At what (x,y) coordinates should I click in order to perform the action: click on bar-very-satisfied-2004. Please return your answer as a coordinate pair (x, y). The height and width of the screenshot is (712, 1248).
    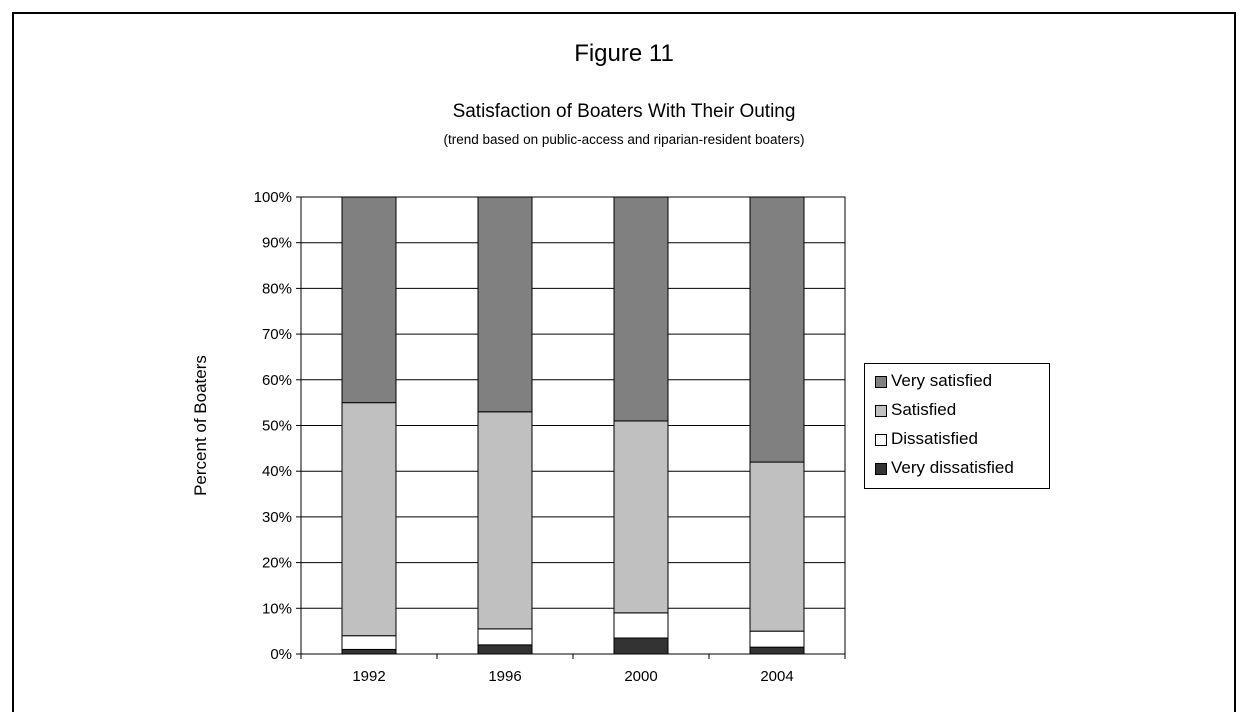
    Looking at the image, I should click on (777, 329).